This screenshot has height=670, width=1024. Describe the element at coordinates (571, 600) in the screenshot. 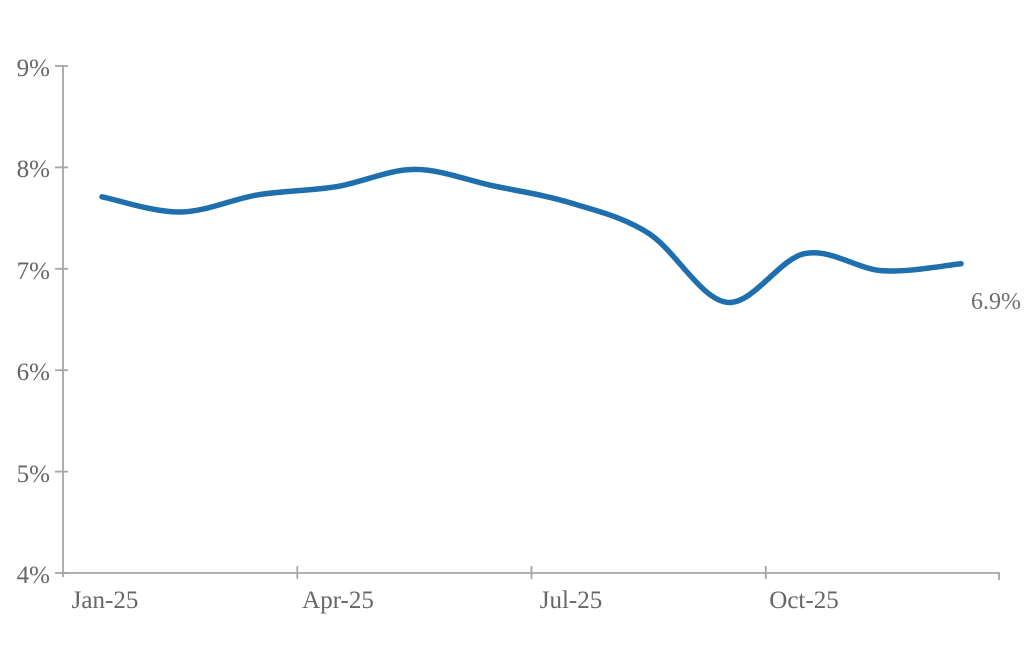

I see `x-tick-label: Jul-25` at that location.